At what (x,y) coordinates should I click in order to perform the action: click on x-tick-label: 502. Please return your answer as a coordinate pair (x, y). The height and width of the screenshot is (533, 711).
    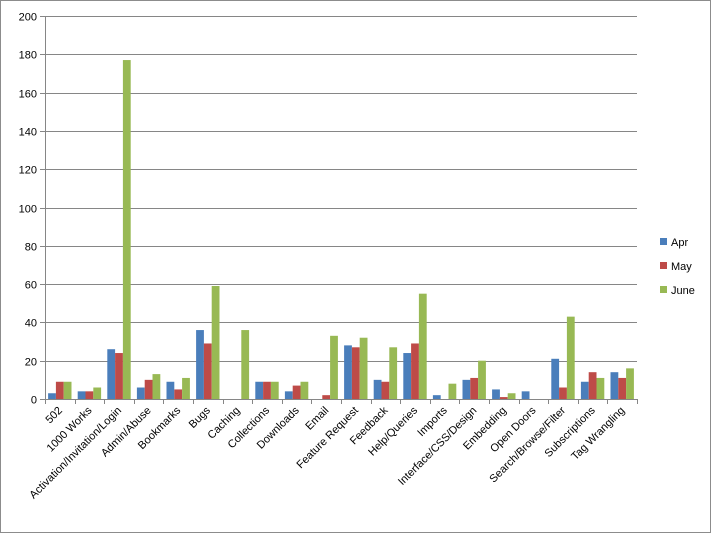
    Looking at the image, I should click on (53, 415).